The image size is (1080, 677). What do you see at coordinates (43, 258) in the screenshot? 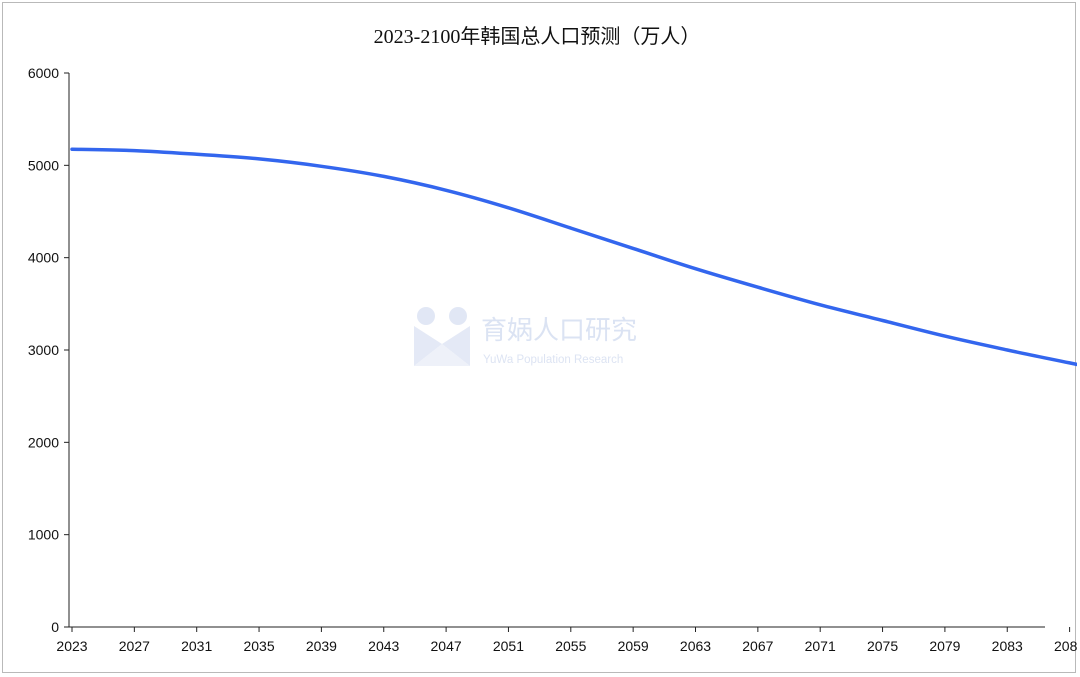
I see `y-tick-label: 4000` at bounding box center [43, 258].